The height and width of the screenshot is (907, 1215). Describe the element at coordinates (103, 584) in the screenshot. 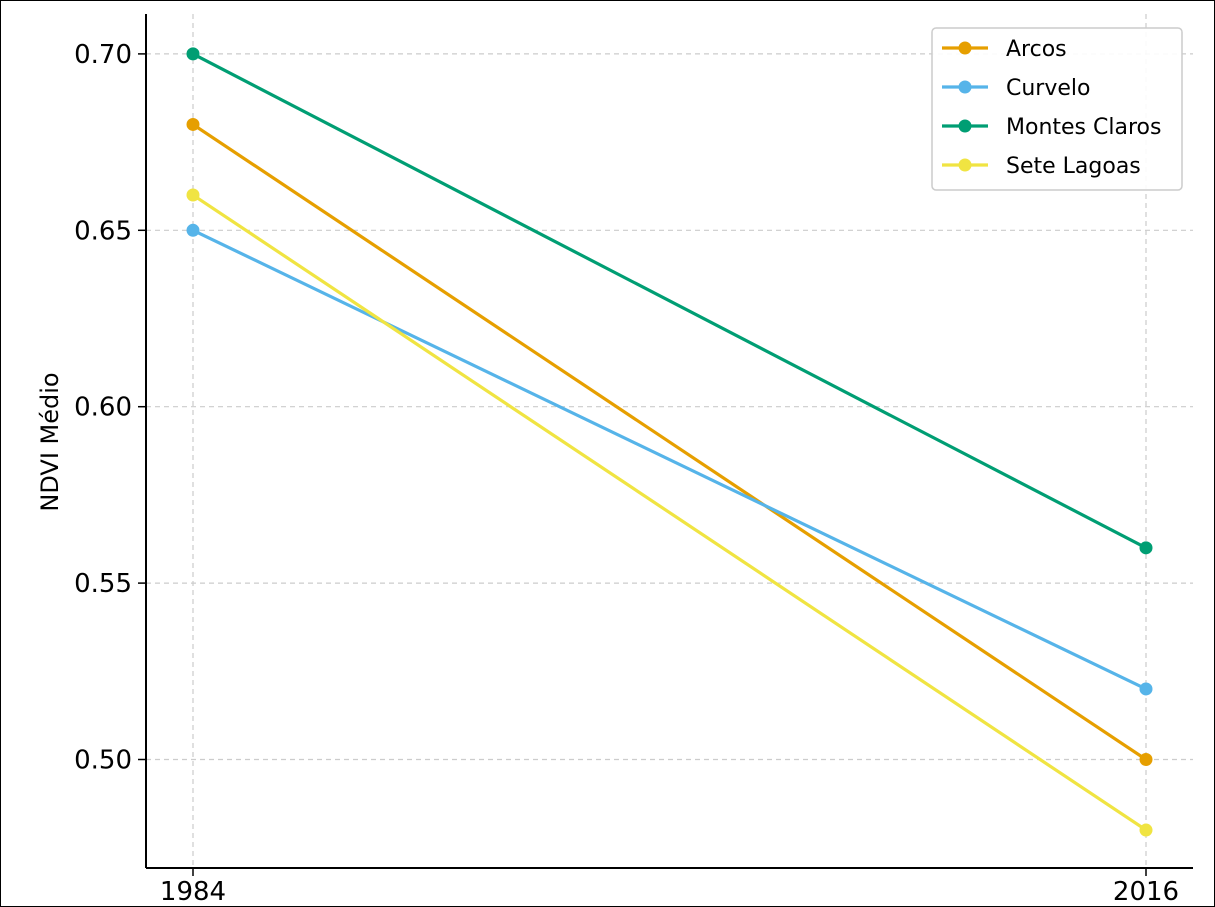

I see `y-tick-label: 0.55` at that location.